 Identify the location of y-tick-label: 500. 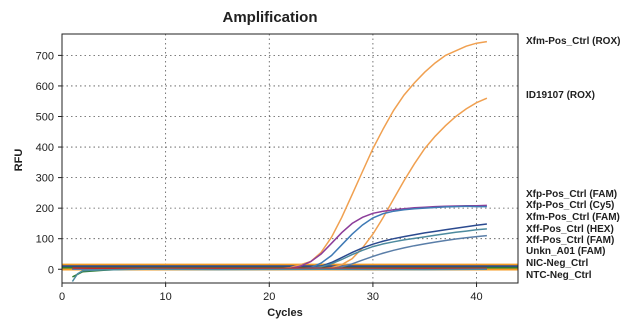
(45, 117).